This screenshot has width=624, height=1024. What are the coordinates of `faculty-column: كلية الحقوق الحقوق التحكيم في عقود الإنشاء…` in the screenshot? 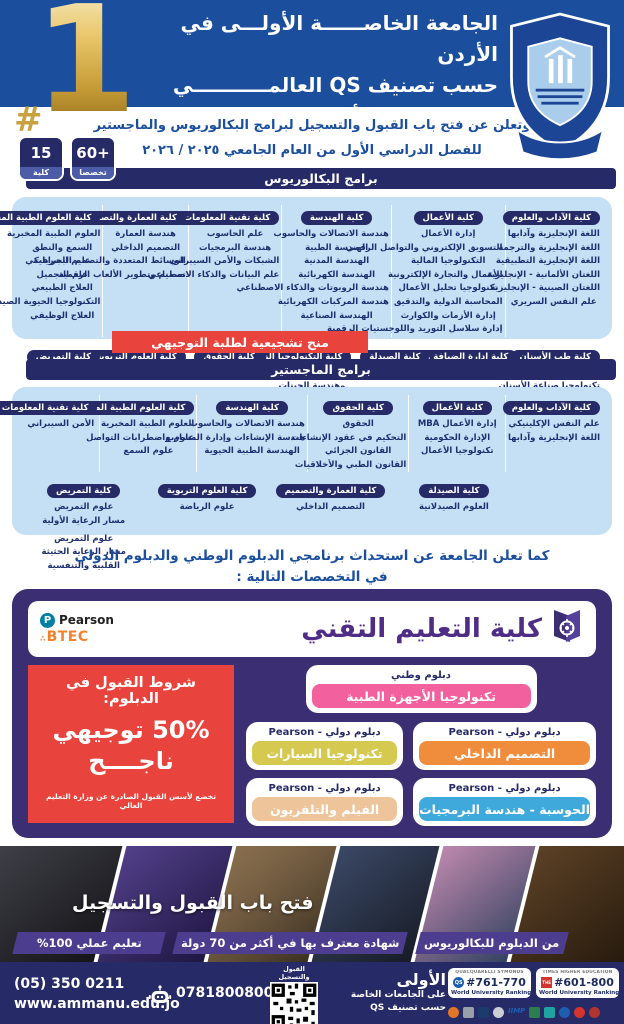 It's located at (349, 434).